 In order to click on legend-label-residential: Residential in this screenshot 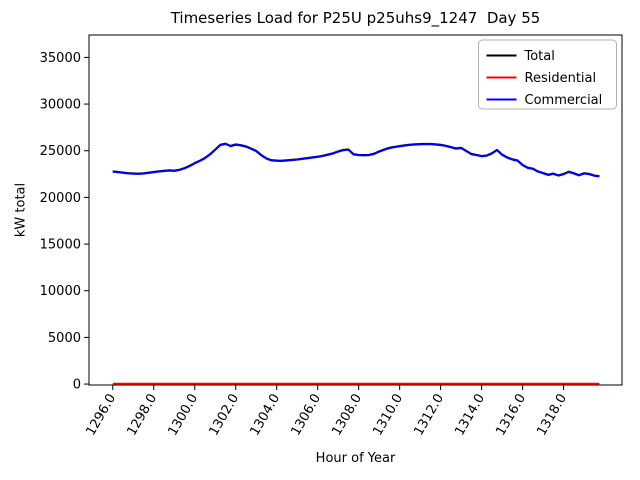, I will do `click(561, 78)`.